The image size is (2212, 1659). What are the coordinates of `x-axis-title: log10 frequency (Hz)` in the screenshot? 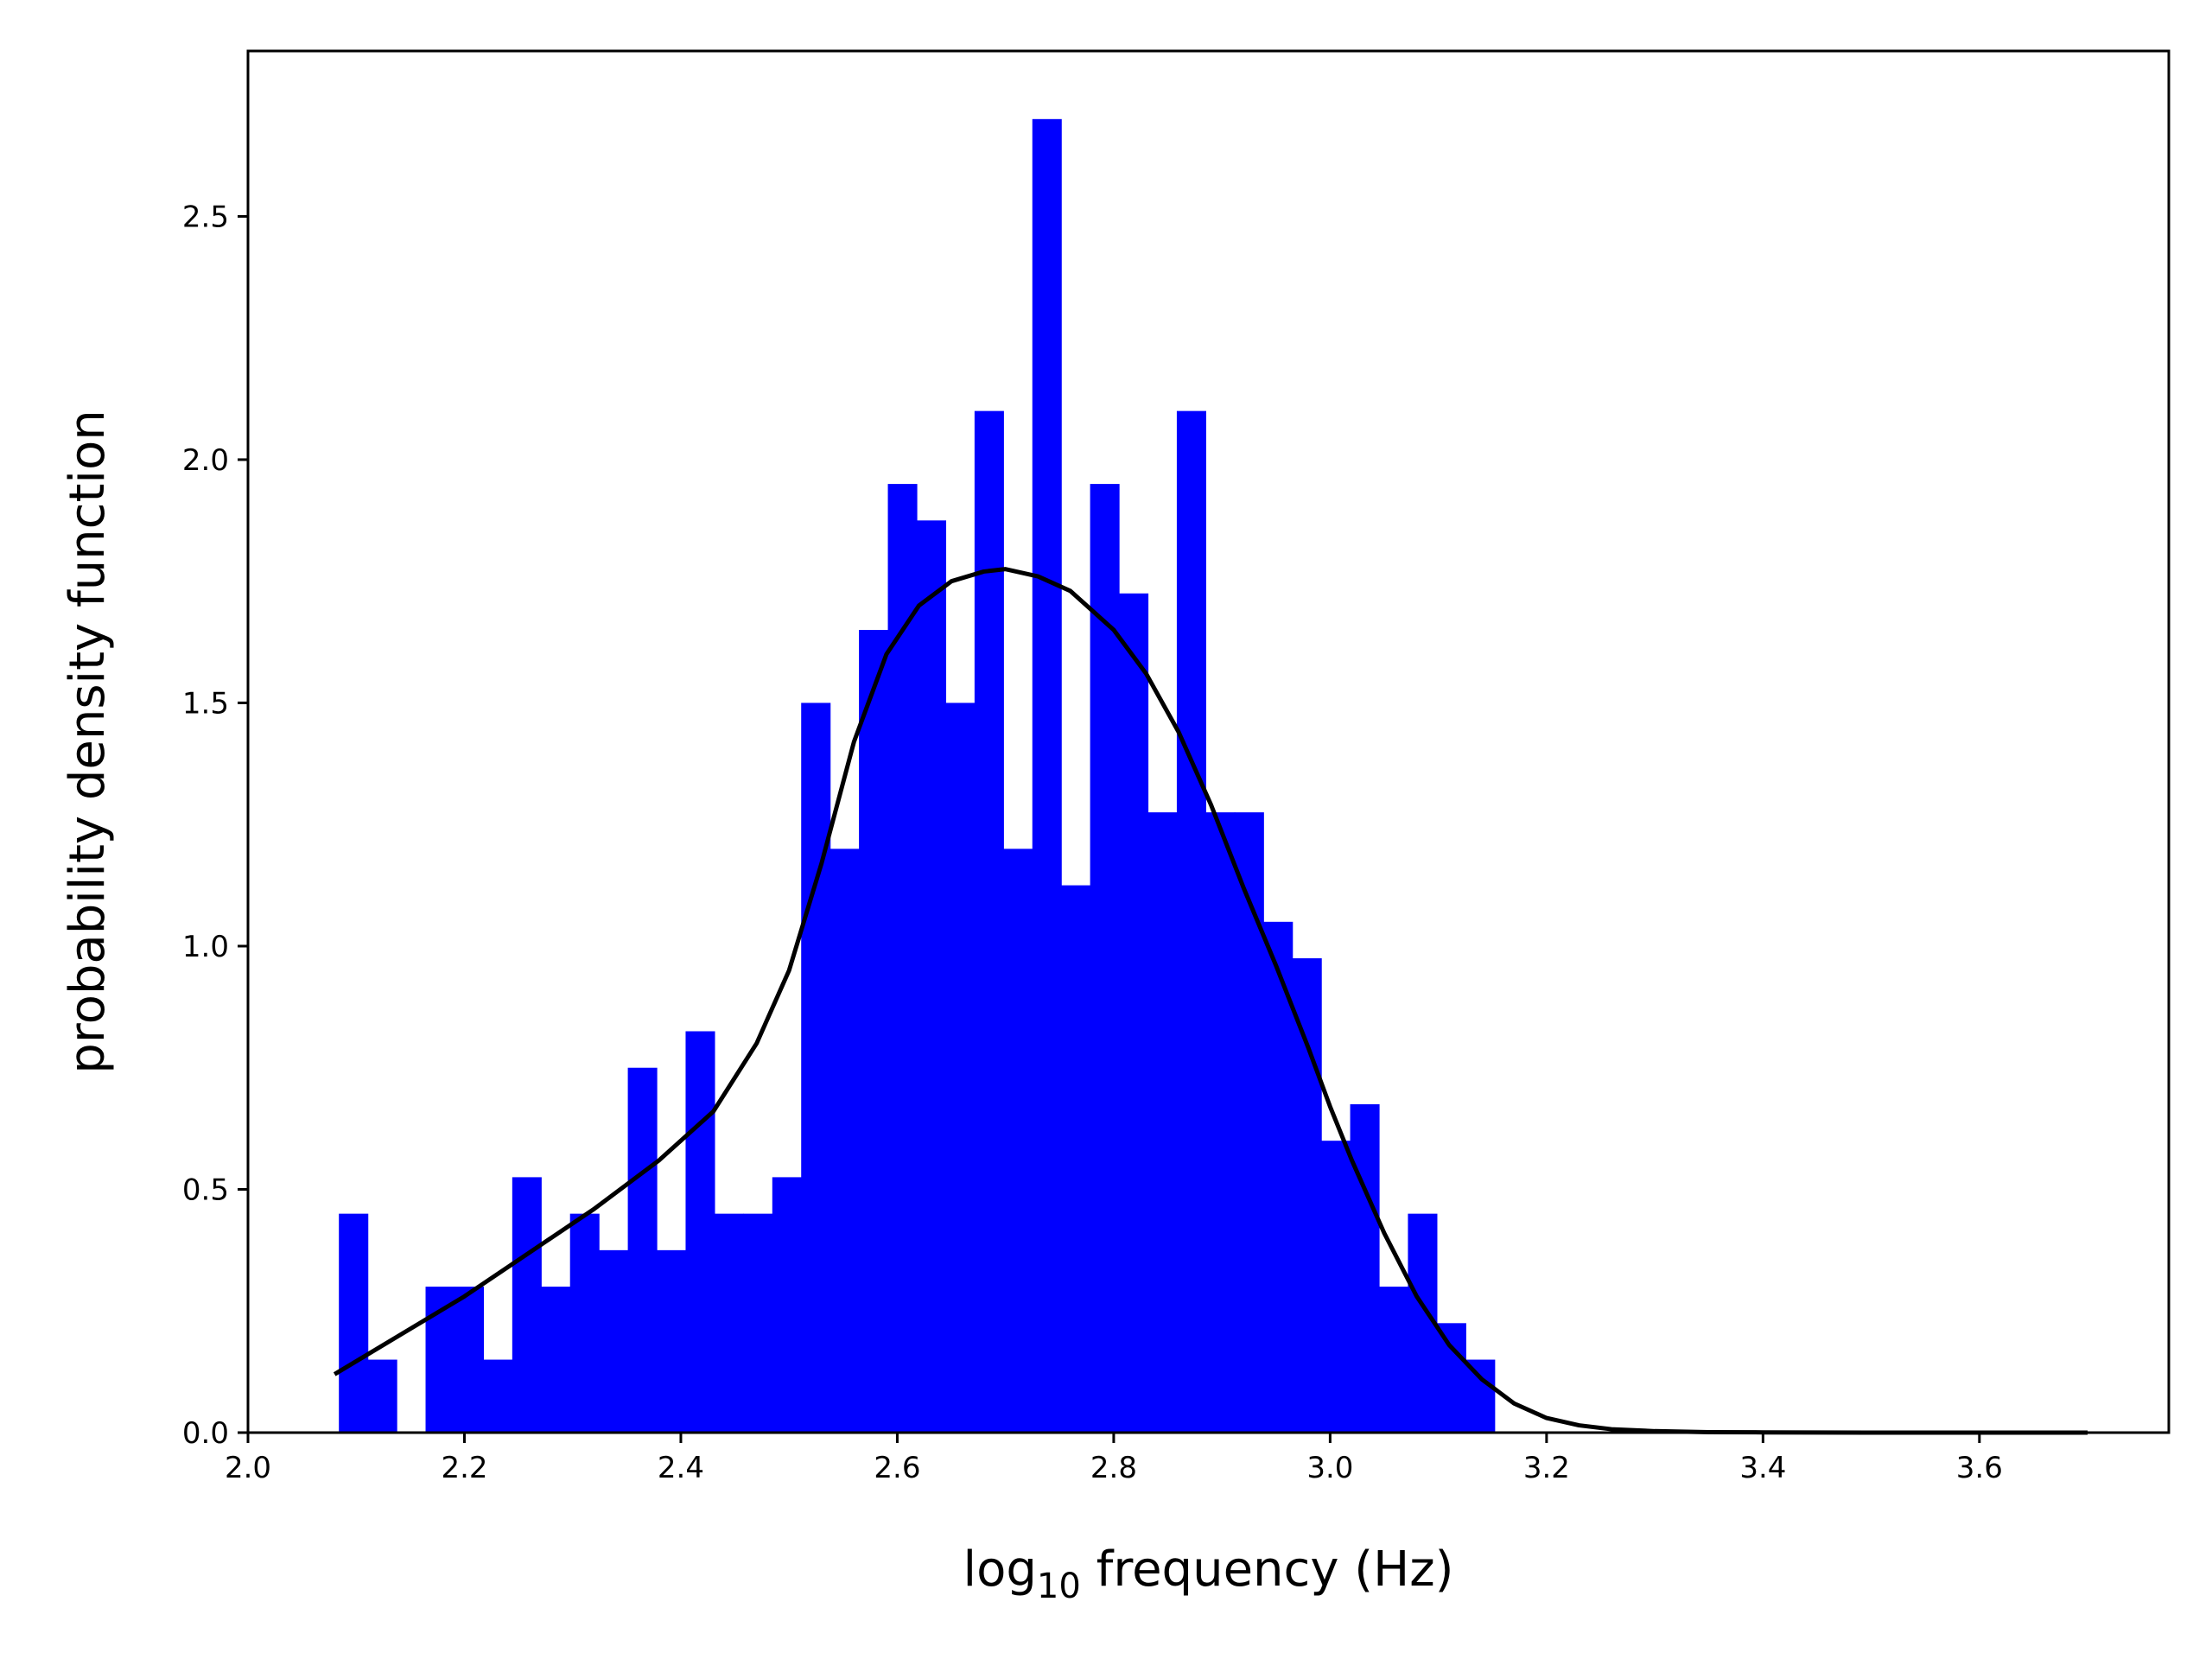 It's located at (1208, 1573).